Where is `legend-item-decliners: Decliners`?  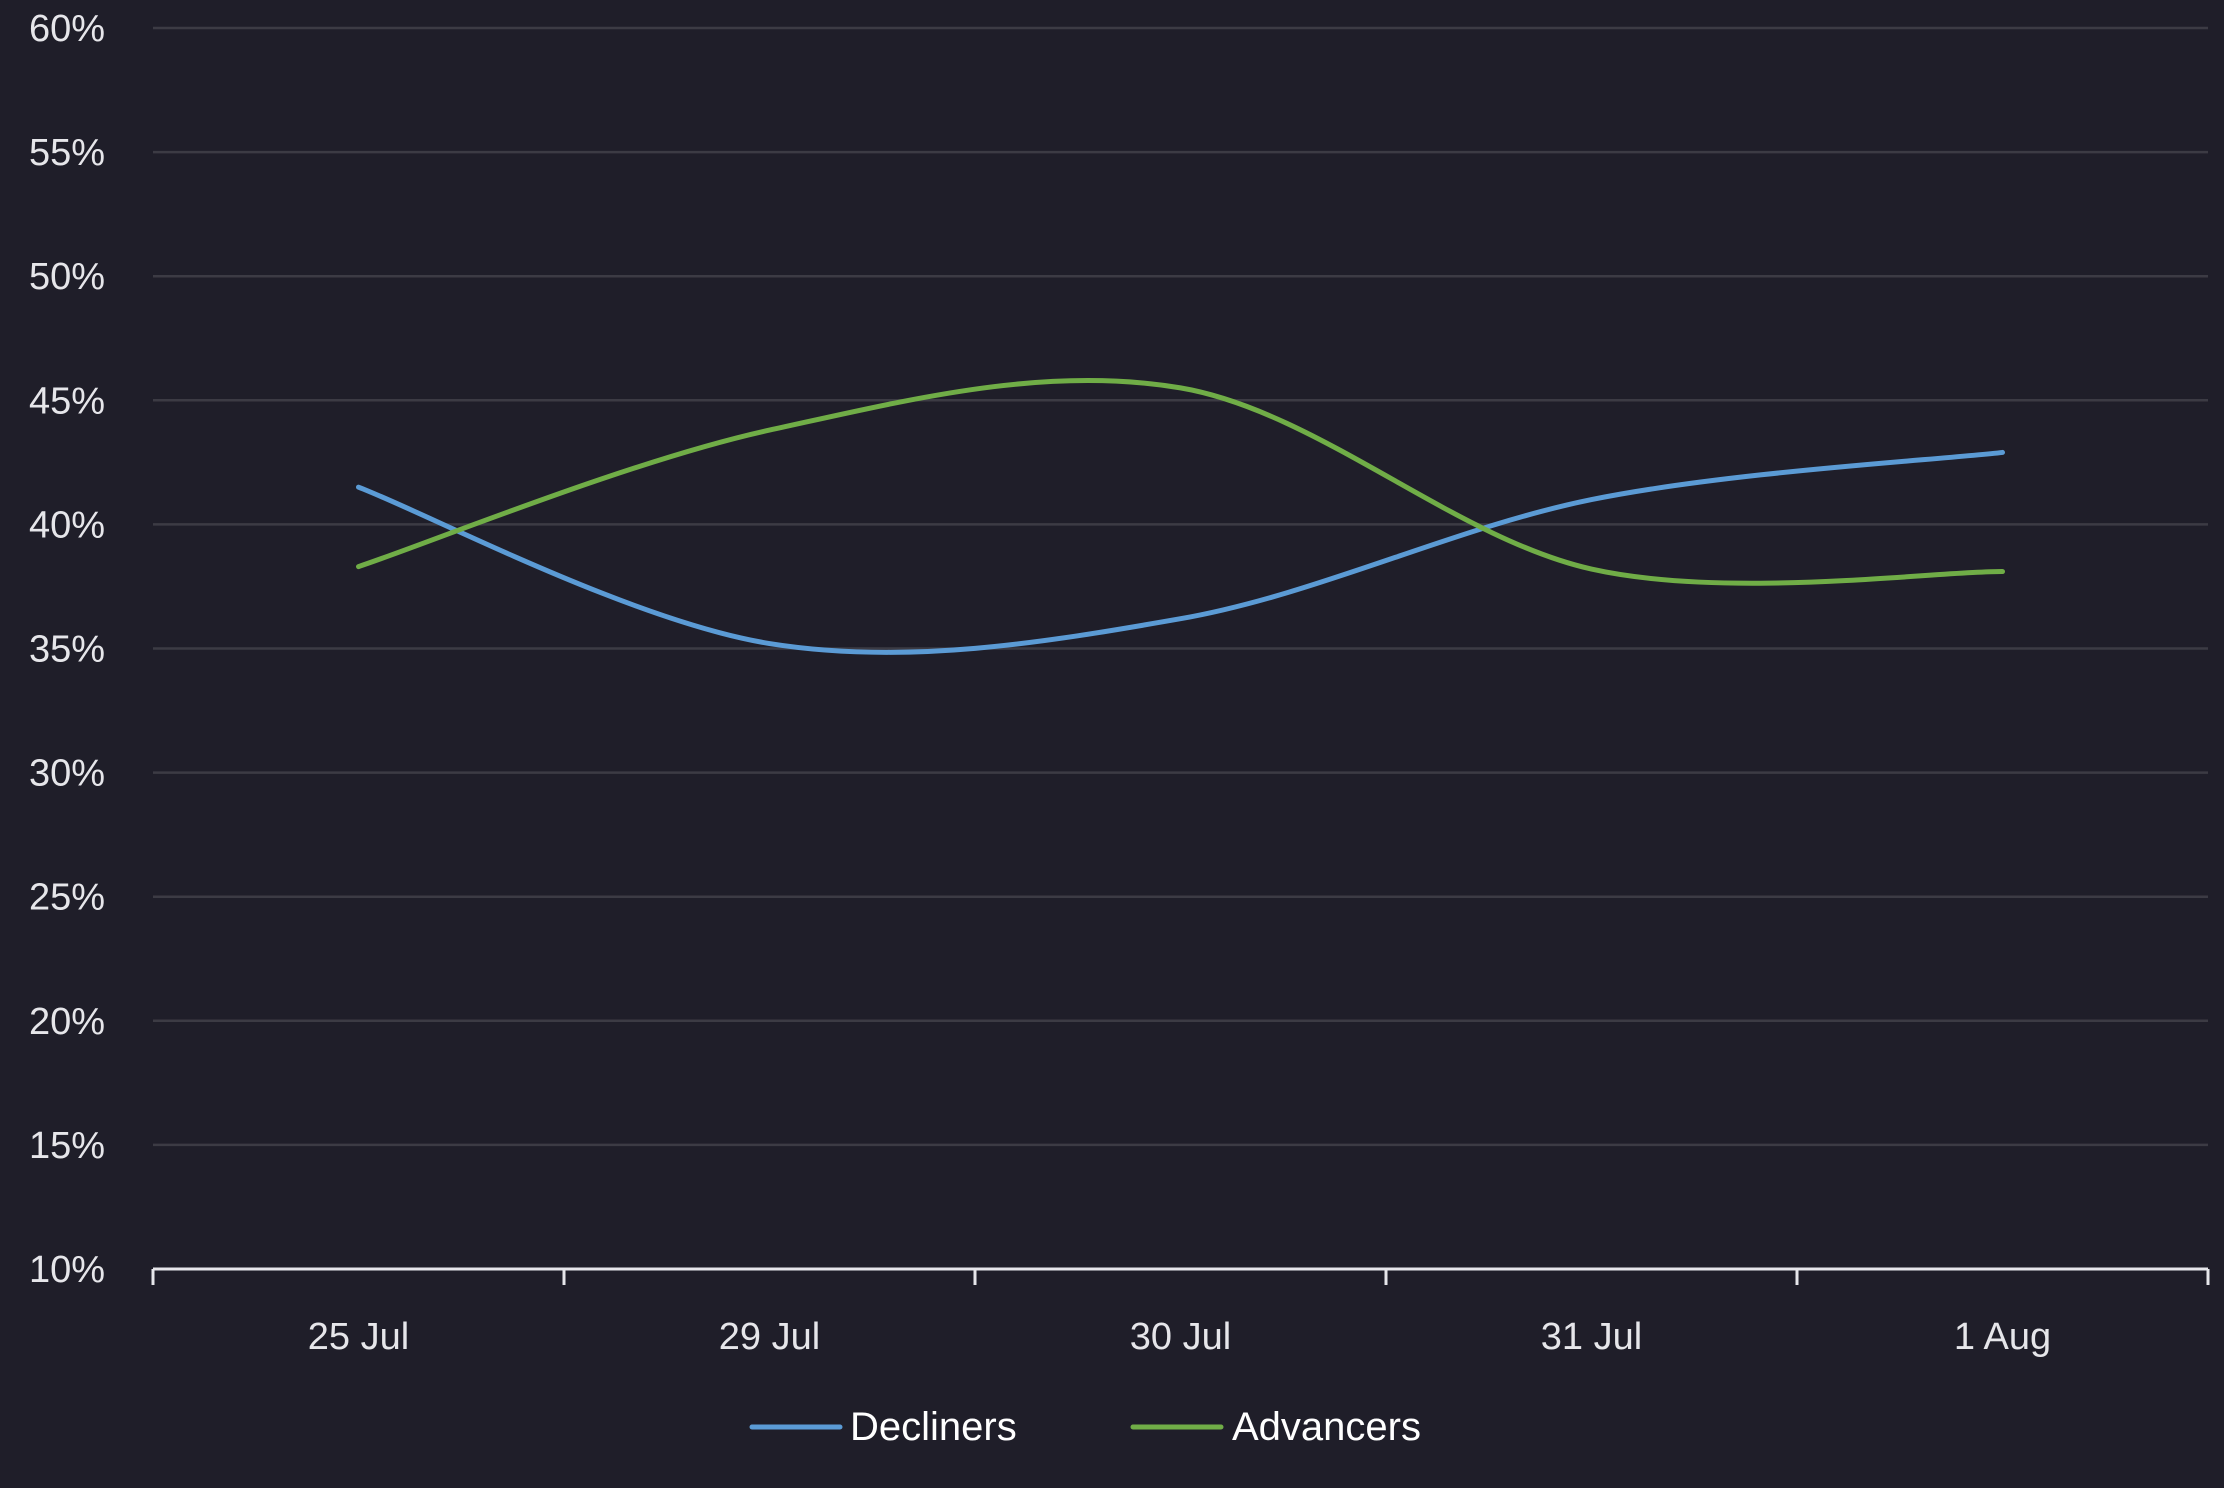
legend-item-decliners: Decliners is located at coordinates (883, 1427).